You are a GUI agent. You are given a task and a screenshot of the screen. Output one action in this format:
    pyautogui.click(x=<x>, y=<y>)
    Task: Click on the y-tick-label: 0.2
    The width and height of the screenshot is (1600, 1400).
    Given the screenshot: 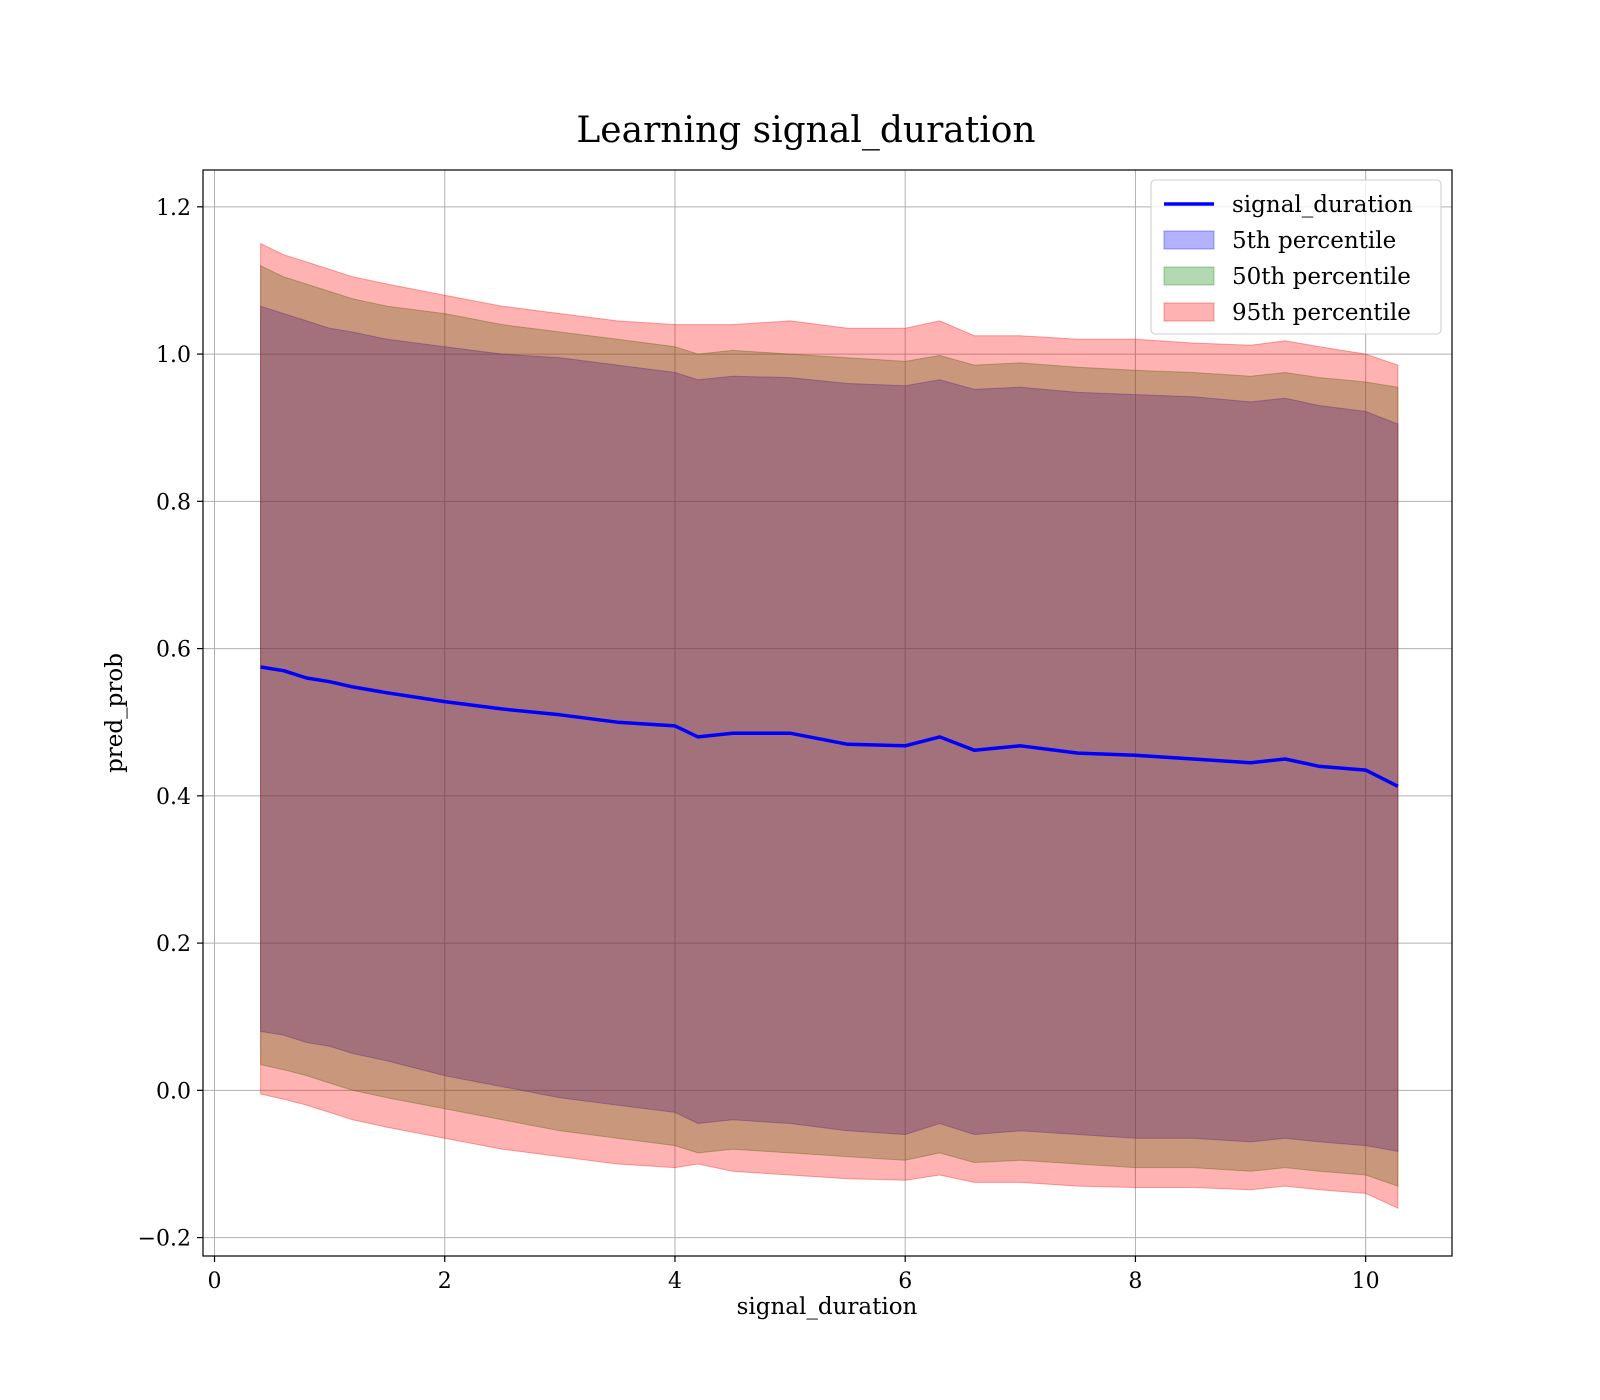 What is the action you would take?
    pyautogui.click(x=173, y=944)
    